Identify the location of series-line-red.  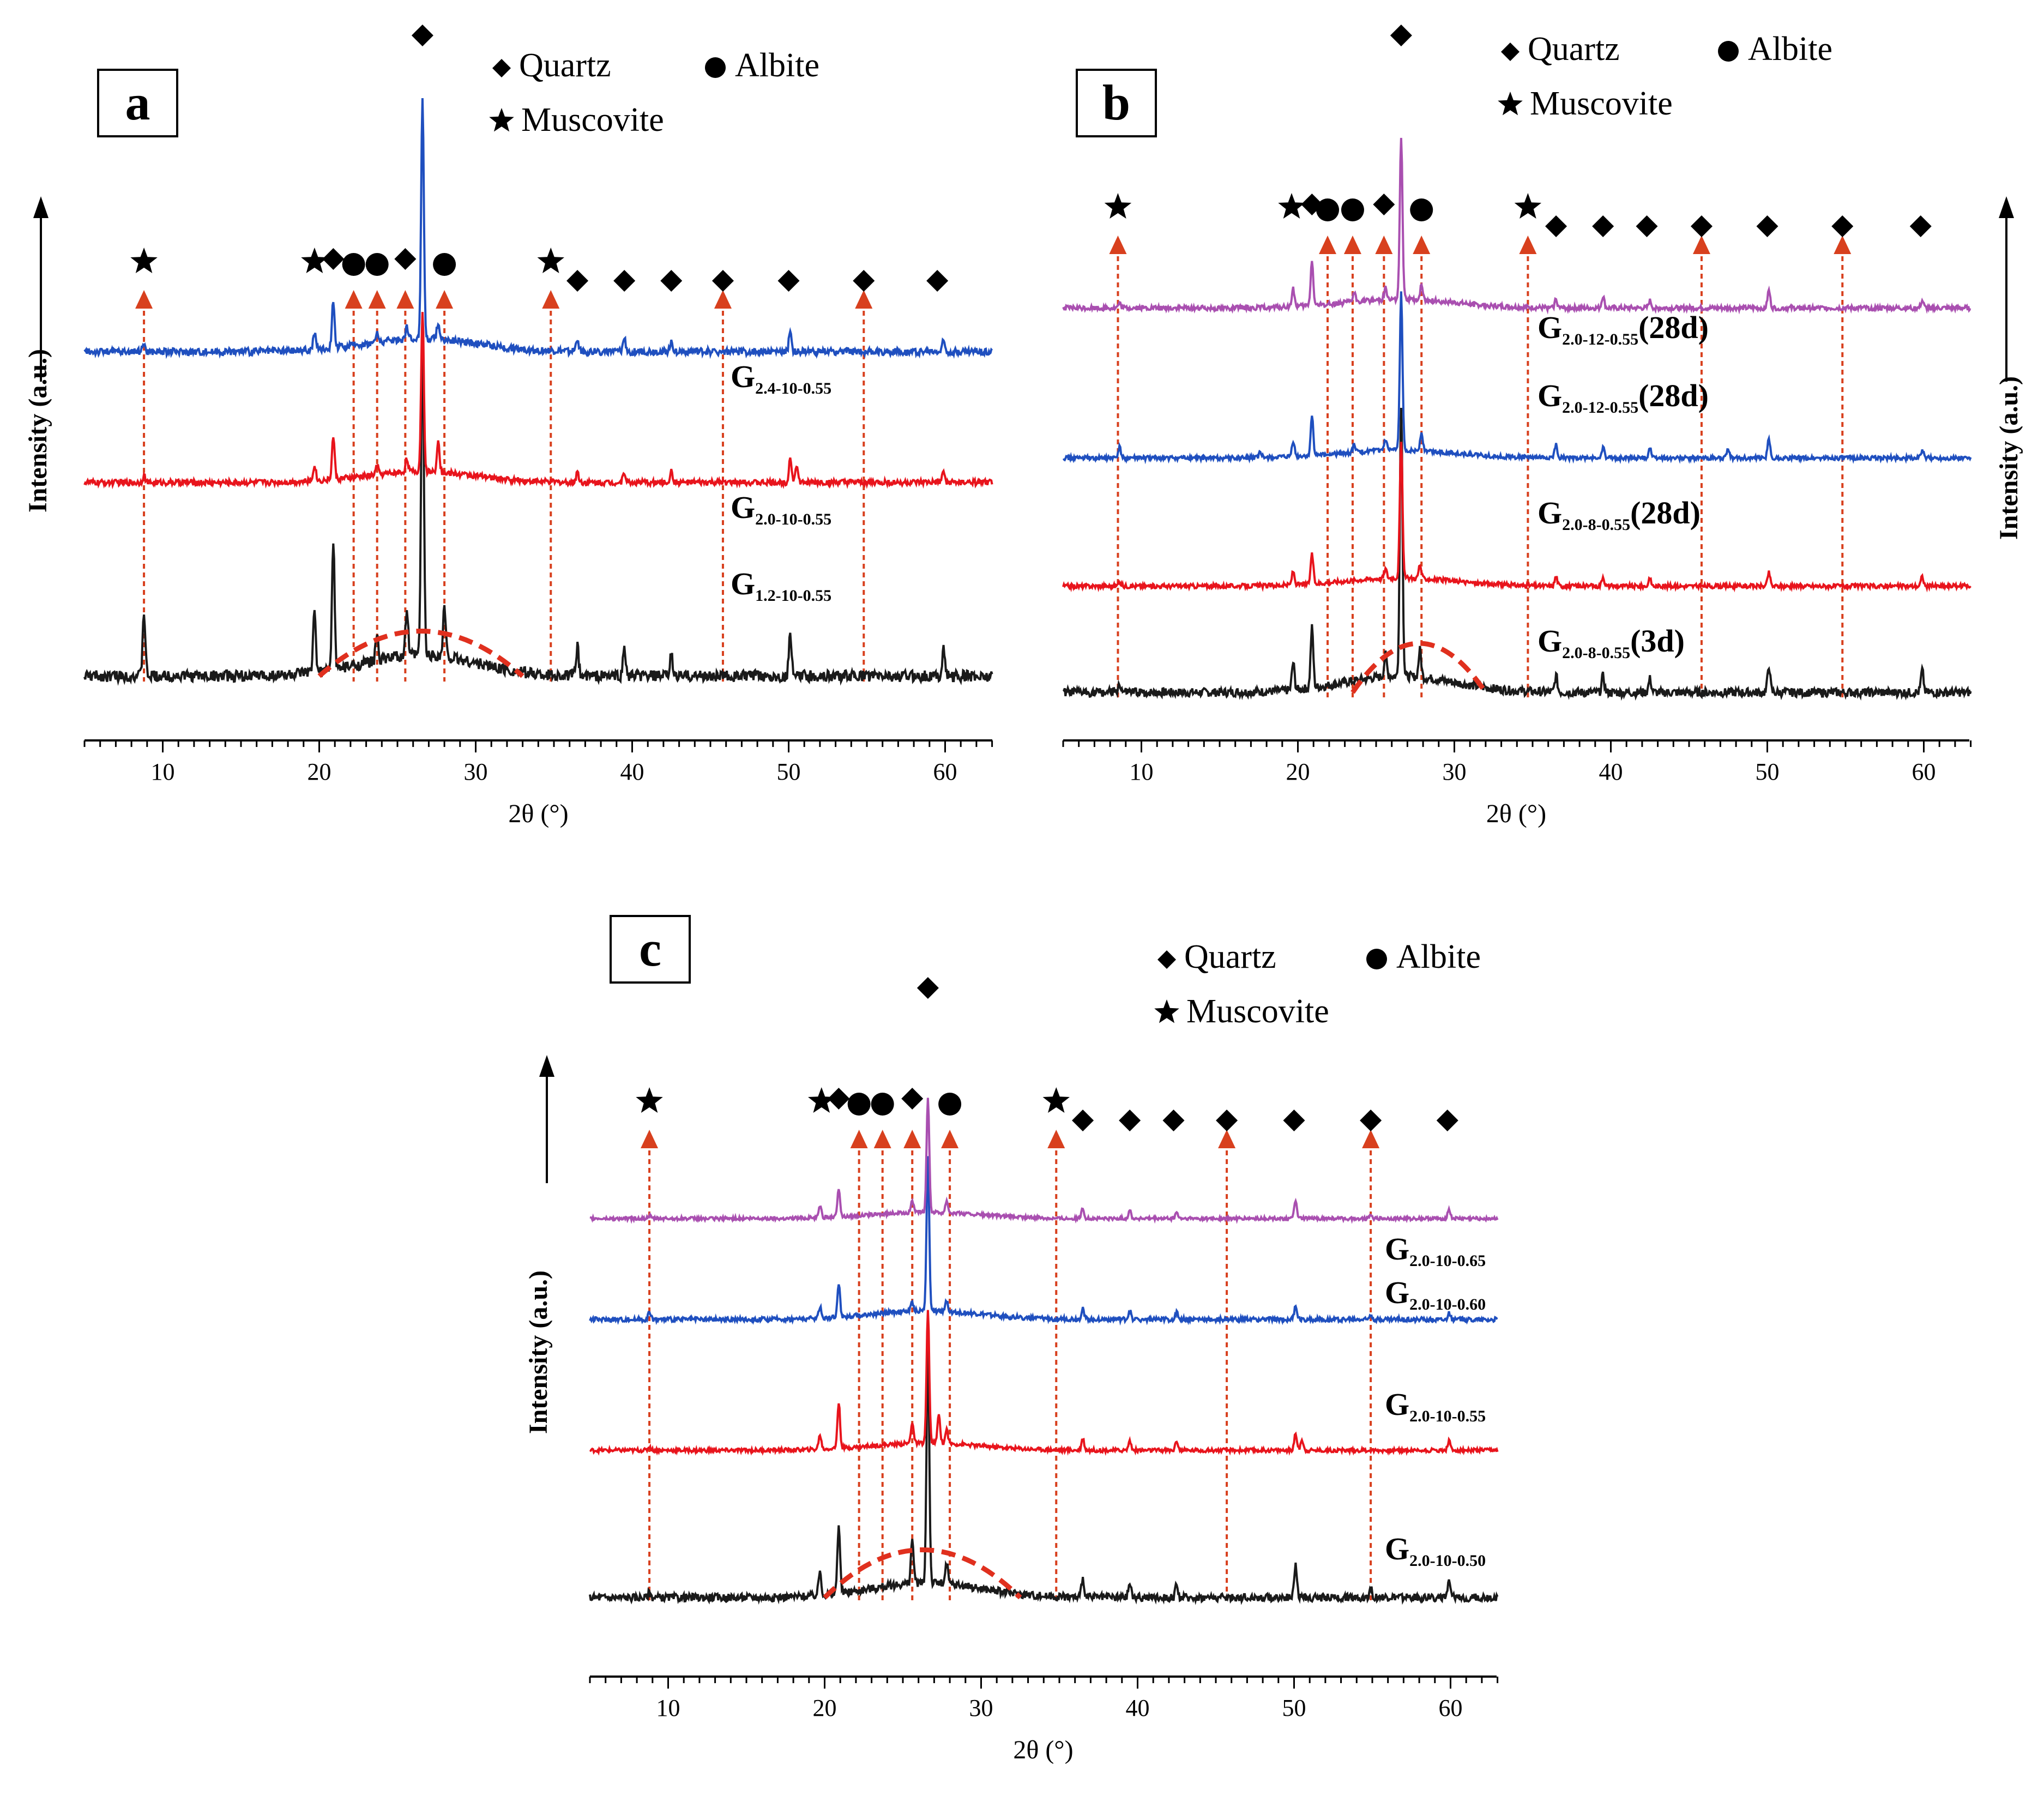
(538, 401).